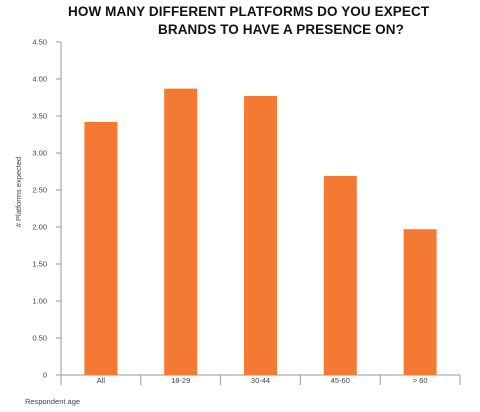  Describe the element at coordinates (39, 338) in the screenshot. I see `y-tick-label: 0.50` at that location.